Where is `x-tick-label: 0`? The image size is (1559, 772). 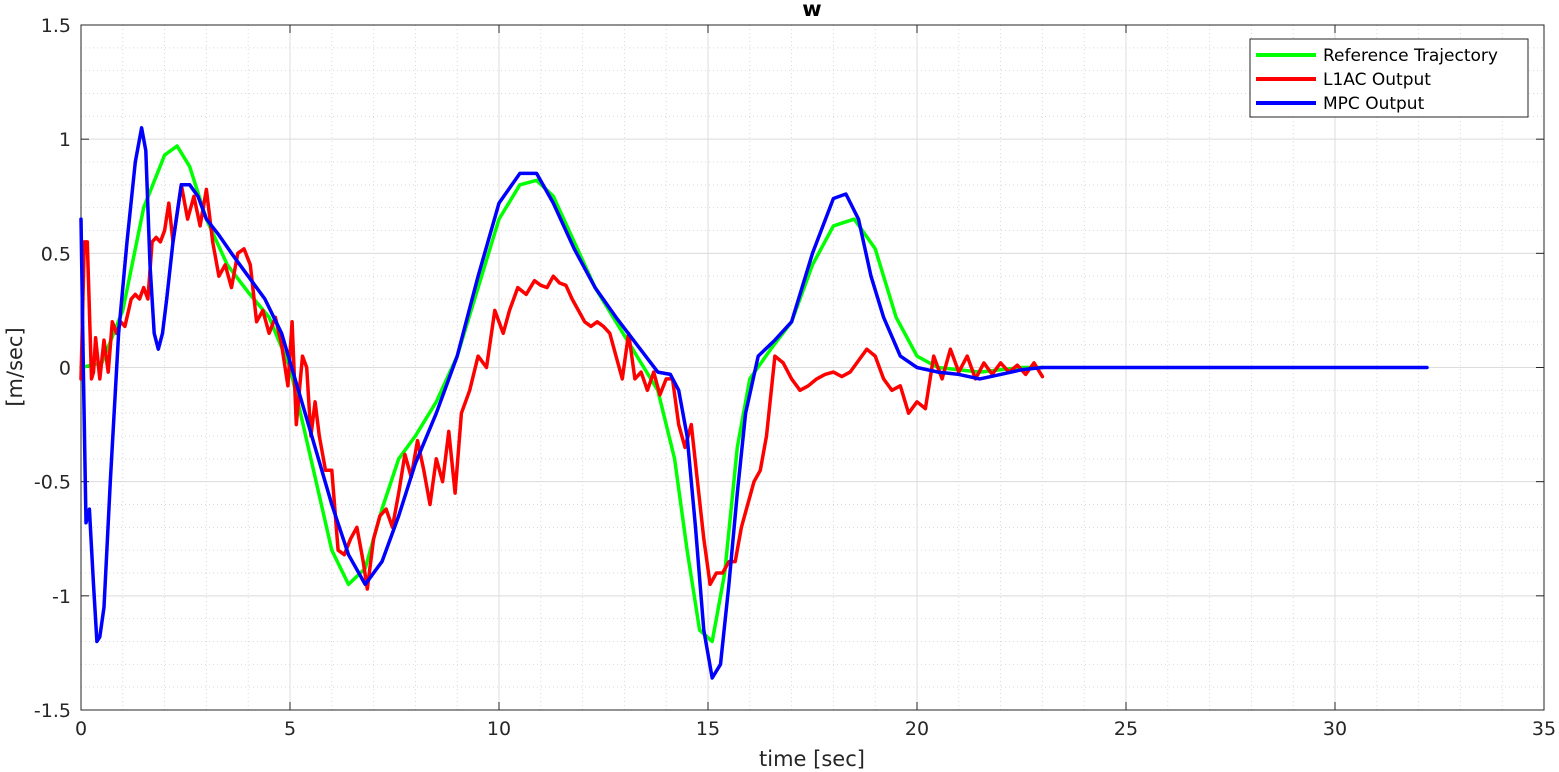
x-tick-label: 0 is located at coordinates (81, 729).